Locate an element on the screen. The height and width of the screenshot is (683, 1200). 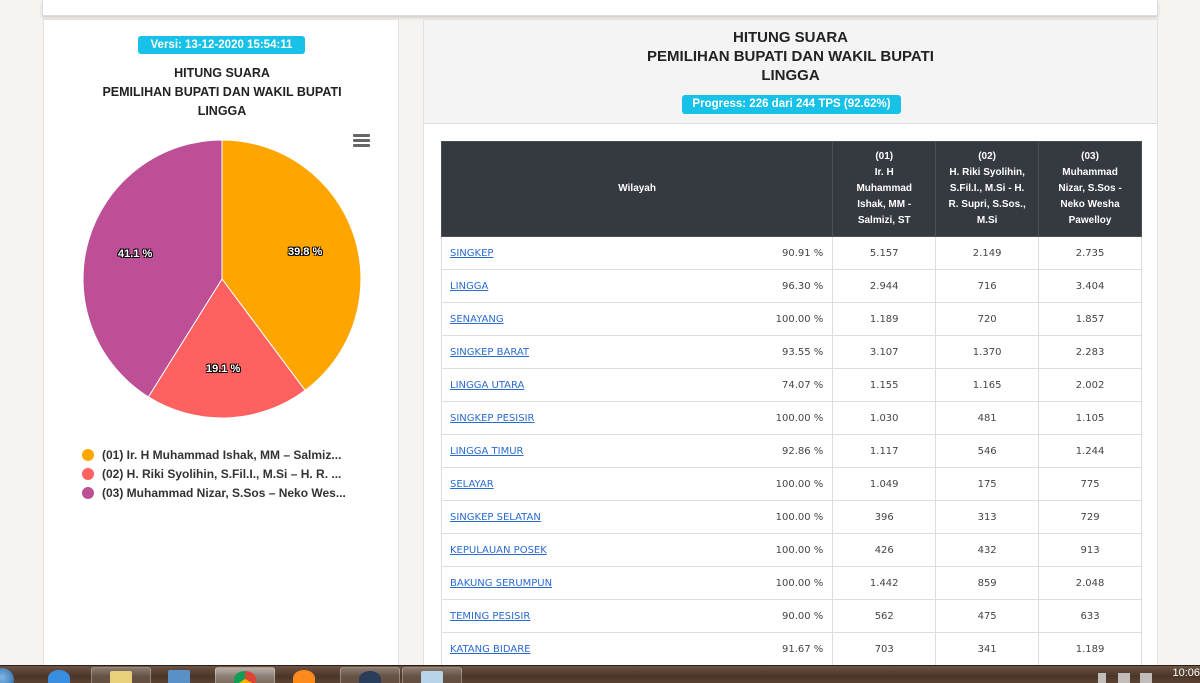
votes-01: 3.107 is located at coordinates (884, 352).